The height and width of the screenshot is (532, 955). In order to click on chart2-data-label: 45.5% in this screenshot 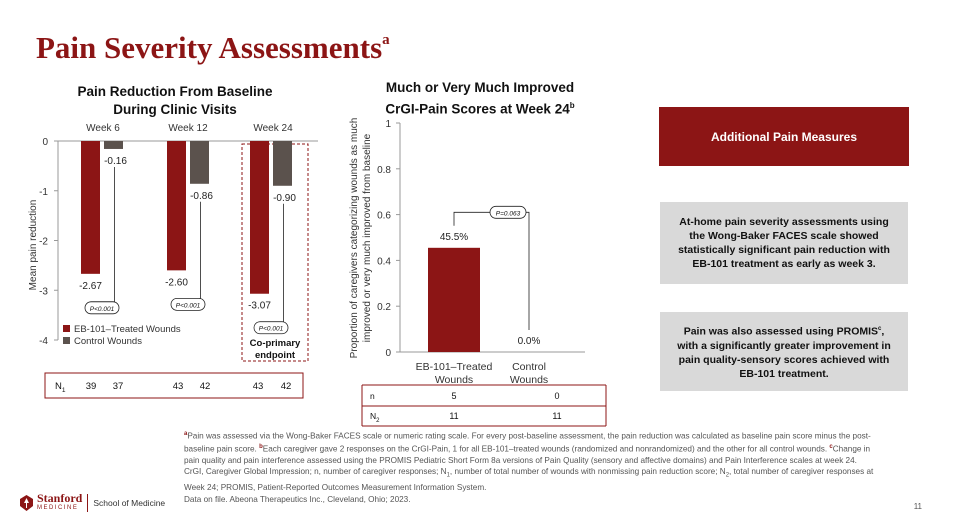, I will do `click(454, 237)`.